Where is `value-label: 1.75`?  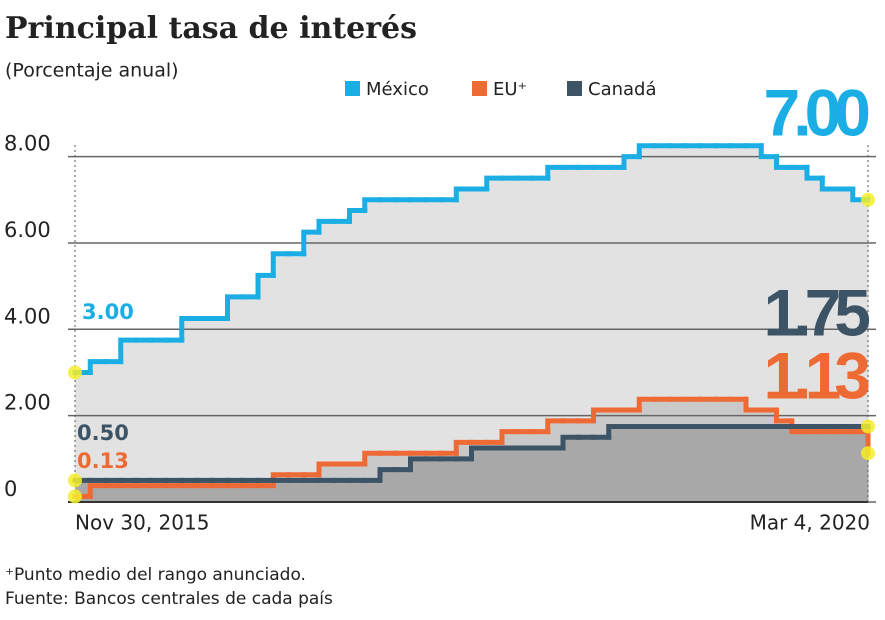
value-label: 1.75 is located at coordinates (817, 312).